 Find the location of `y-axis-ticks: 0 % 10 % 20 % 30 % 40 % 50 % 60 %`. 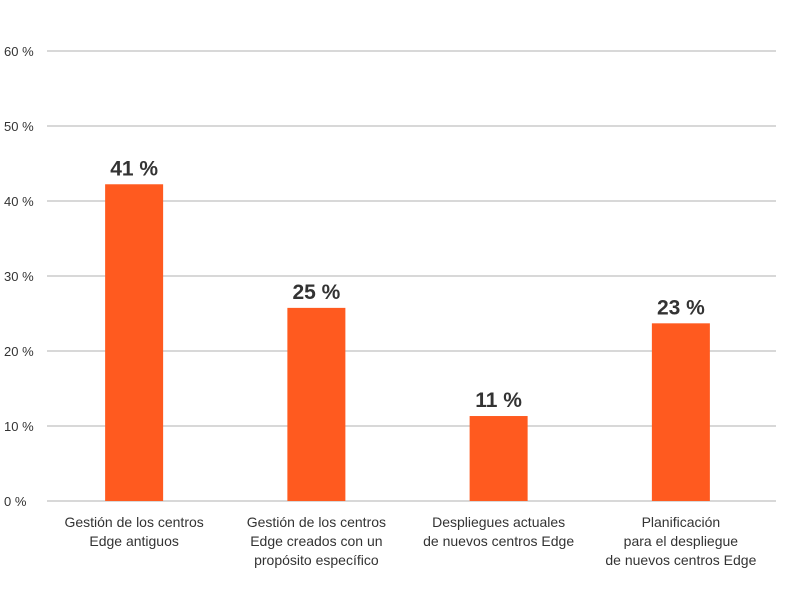

y-axis-ticks: 0 % 10 % 20 % 30 % 40 % 50 % 60 % is located at coordinates (19, 276).